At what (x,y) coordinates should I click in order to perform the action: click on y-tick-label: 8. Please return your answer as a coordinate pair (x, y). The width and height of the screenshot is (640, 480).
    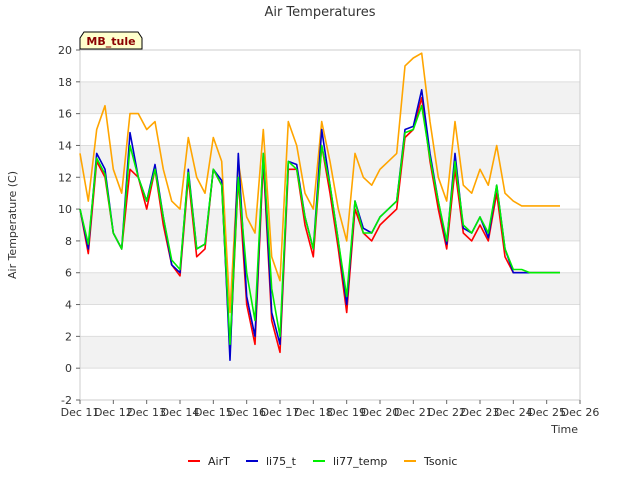
    Looking at the image, I should click on (68, 241).